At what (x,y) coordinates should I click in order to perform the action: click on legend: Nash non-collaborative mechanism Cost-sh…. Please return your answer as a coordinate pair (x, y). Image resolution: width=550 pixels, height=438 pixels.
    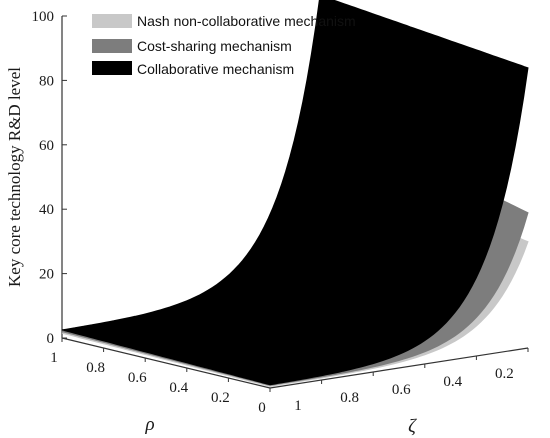
    Looking at the image, I should click on (224, 45).